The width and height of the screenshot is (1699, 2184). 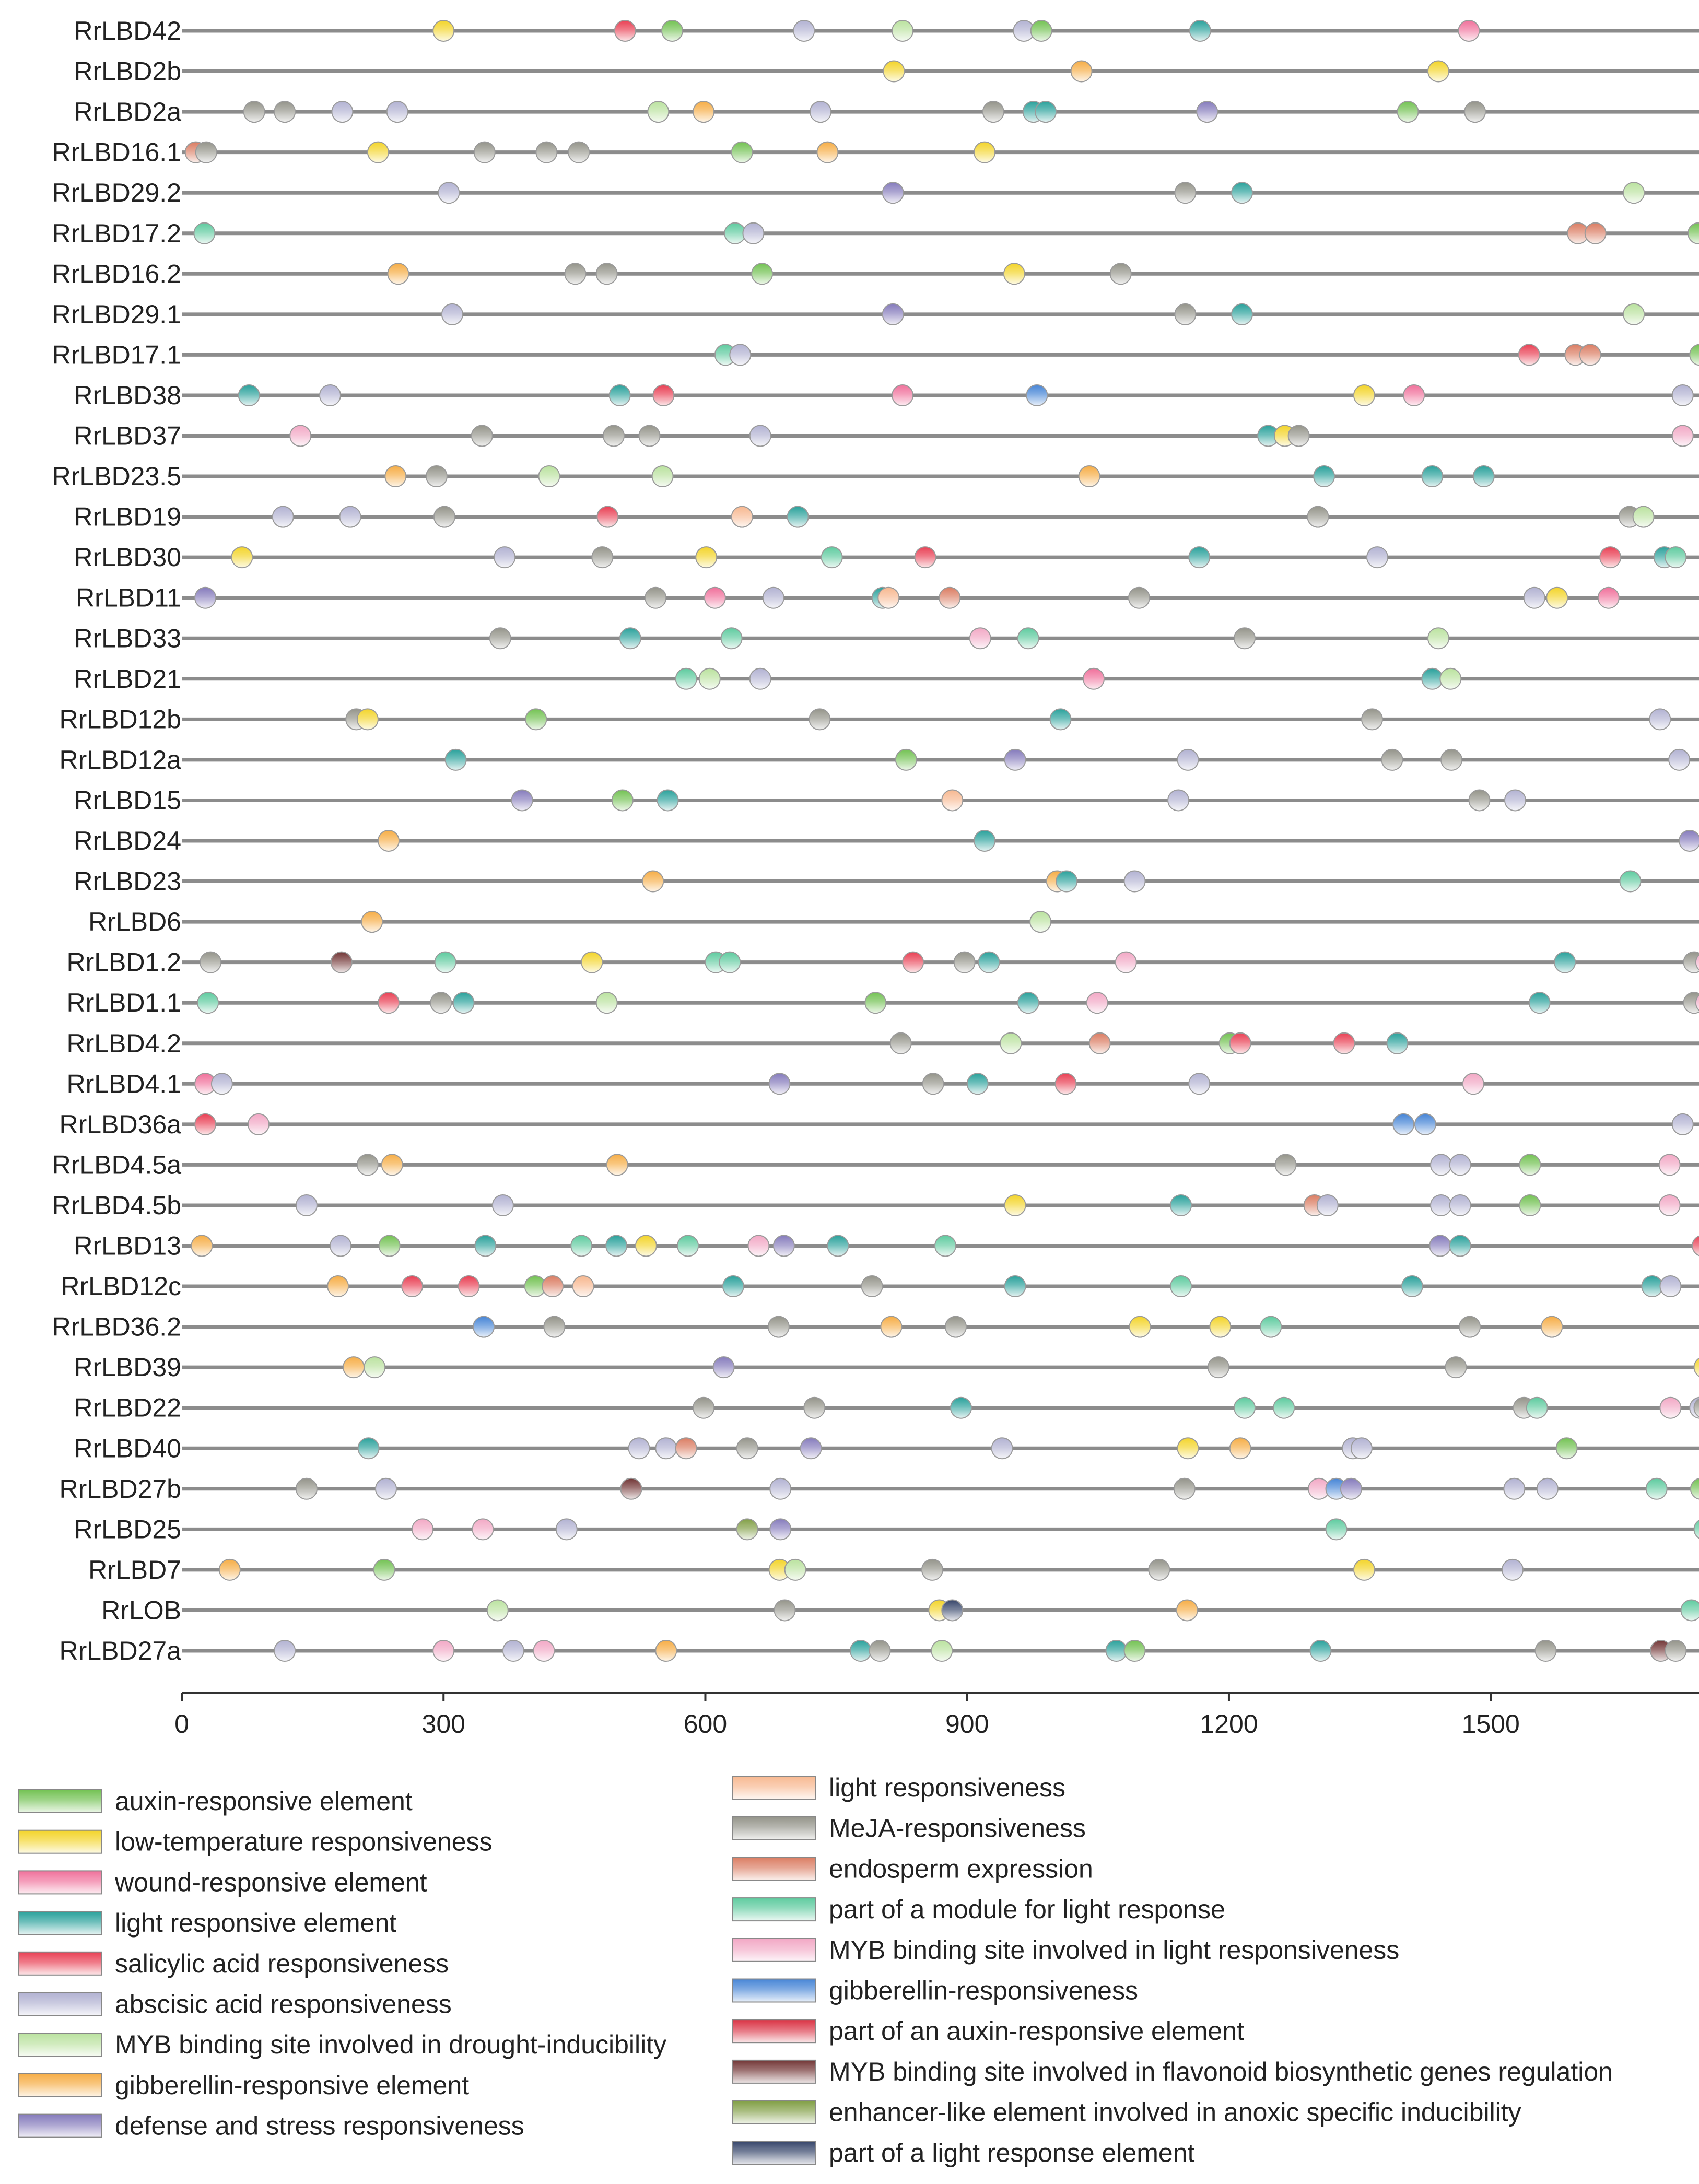 I want to click on legend-swatch-gre, so click(x=60, y=2085).